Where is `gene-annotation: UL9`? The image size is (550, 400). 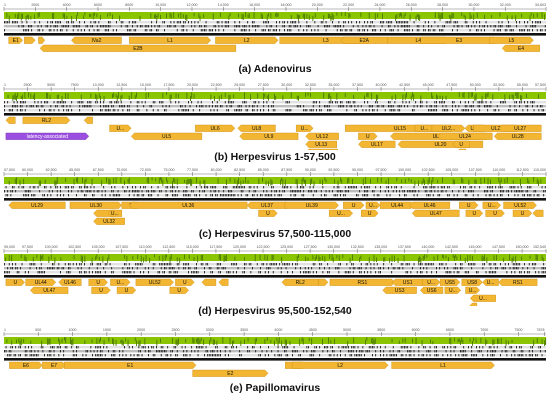
gene-annotation: UL9 is located at coordinates (269, 136).